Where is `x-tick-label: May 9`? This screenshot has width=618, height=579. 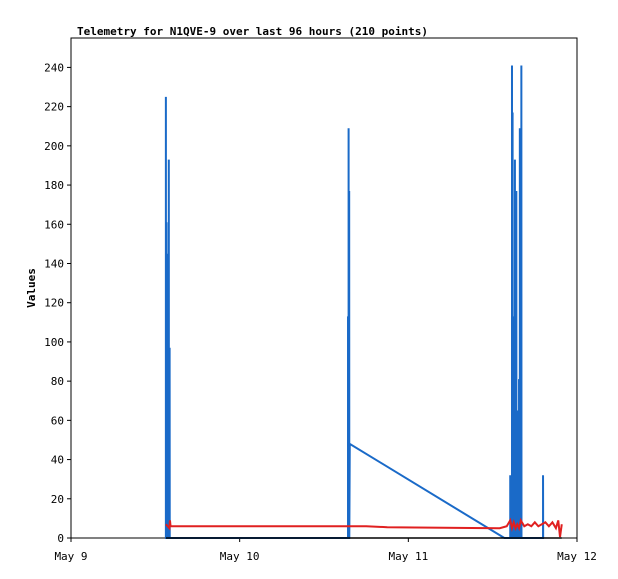 x-tick-label: May 9 is located at coordinates (70, 556).